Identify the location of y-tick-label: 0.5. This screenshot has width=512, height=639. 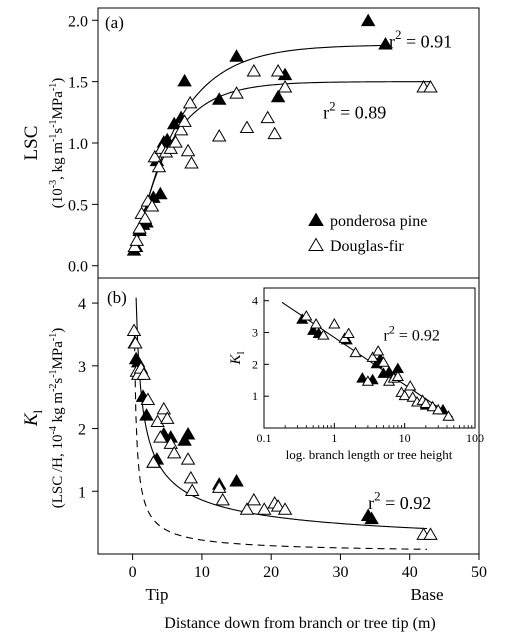
(78, 205).